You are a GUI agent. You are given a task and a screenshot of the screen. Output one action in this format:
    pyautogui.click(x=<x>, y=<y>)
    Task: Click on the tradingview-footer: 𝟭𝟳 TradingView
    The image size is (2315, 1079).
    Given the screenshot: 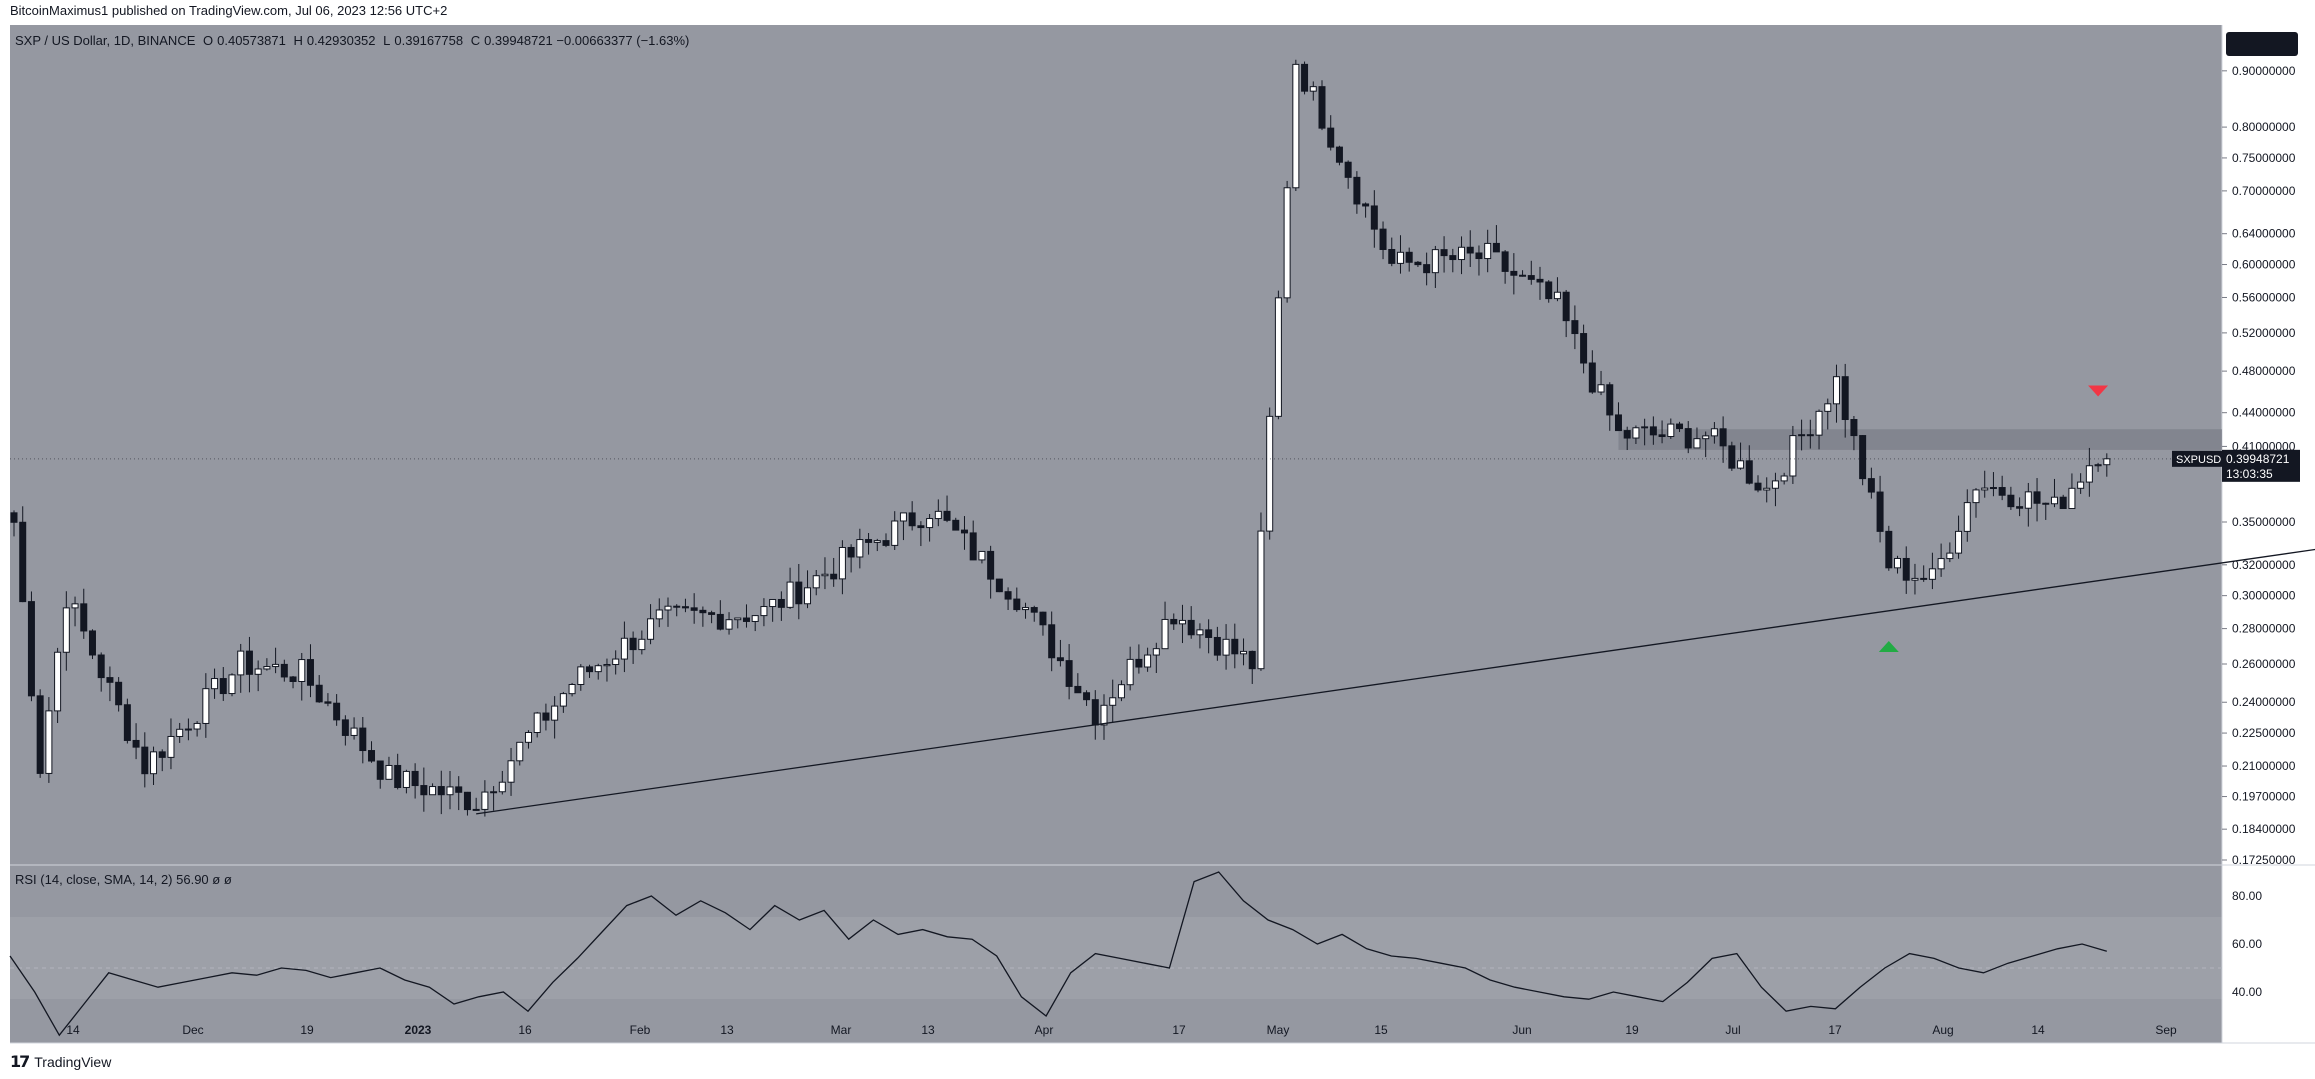 What is the action you would take?
    pyautogui.click(x=60, y=1062)
    